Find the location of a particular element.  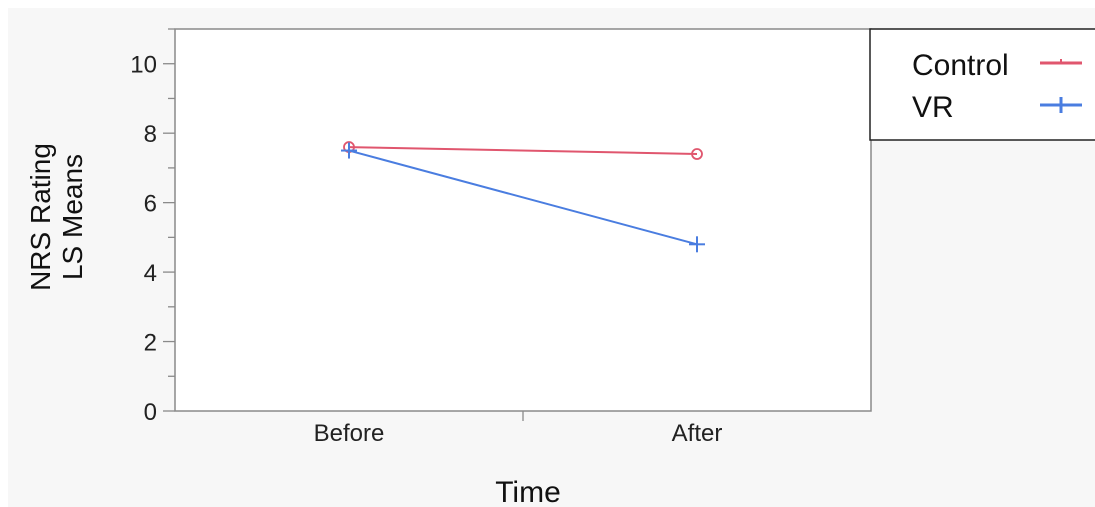

y-tick-label: 10 is located at coordinates (143, 65).